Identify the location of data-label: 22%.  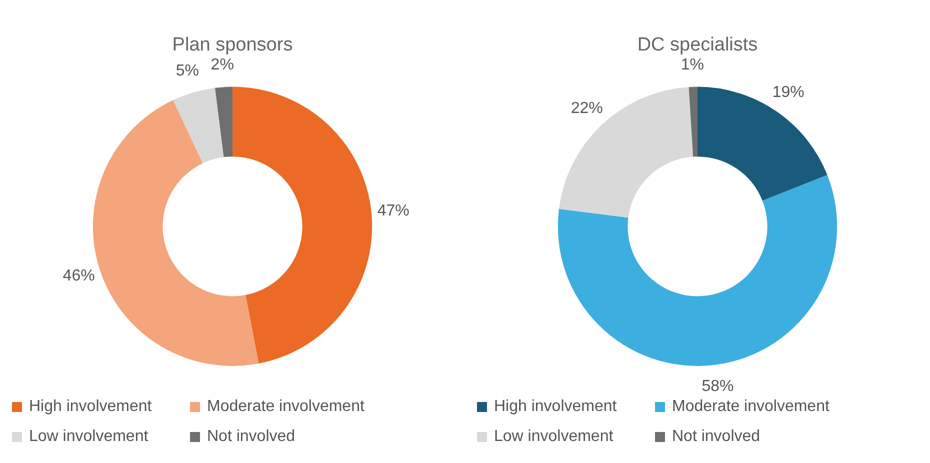
(586, 109).